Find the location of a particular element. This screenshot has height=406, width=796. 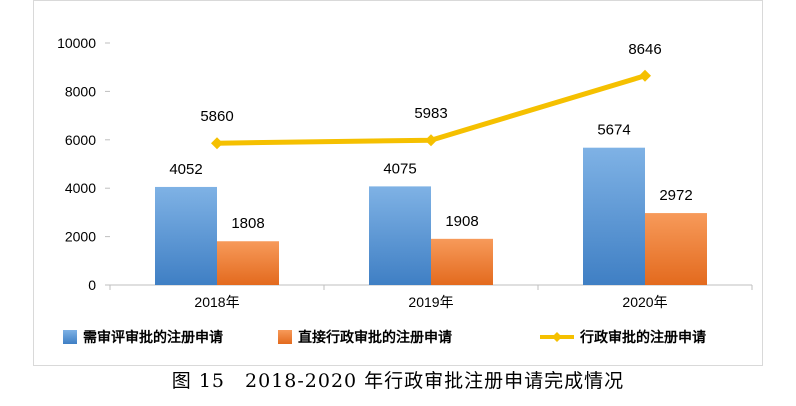

bar-data-label: 4052 is located at coordinates (185, 169).